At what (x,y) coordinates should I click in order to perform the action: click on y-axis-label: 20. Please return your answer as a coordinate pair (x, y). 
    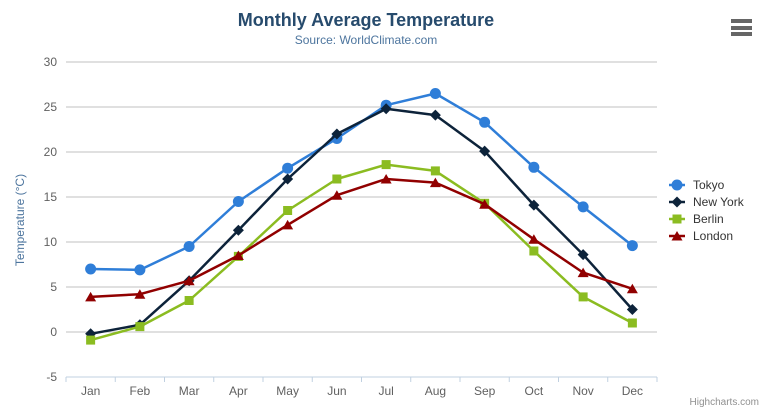
    Looking at the image, I should click on (51, 152).